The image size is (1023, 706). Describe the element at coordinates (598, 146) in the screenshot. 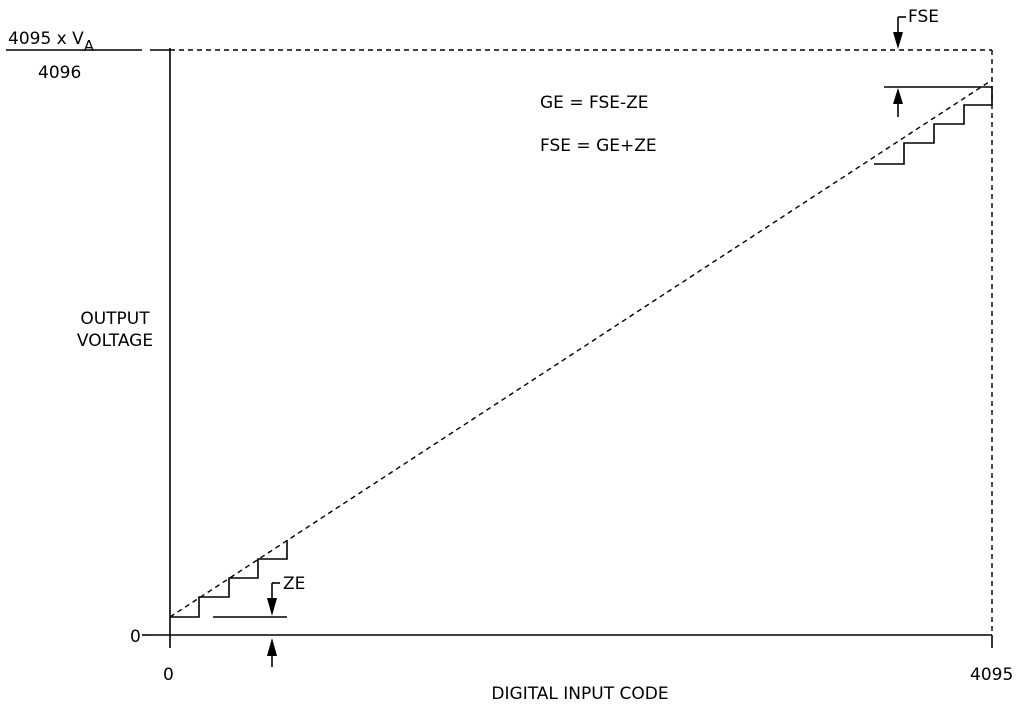

I see `equation-full-scale-error: FSE = GE+ZE` at that location.